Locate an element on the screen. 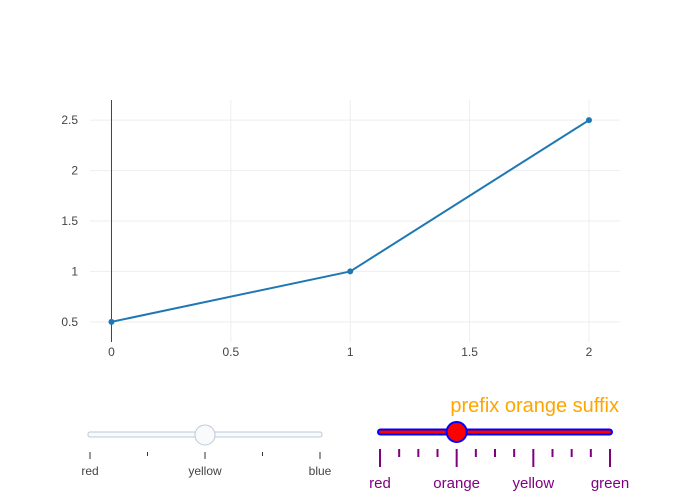 The height and width of the screenshot is (500, 700). x-tick-label: 0 is located at coordinates (111, 352).